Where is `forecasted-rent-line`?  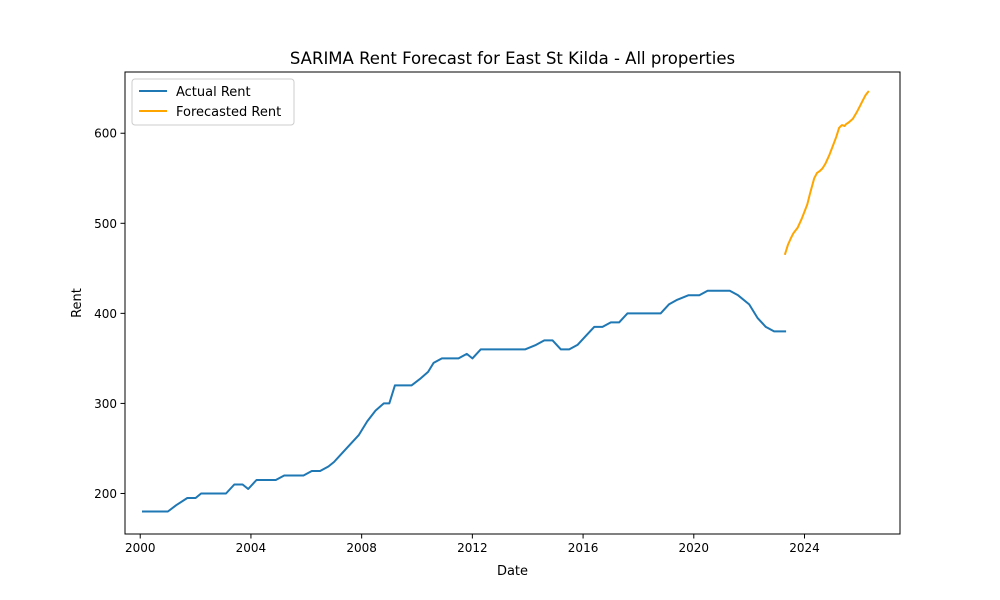
forecasted-rent-line is located at coordinates (826, 173).